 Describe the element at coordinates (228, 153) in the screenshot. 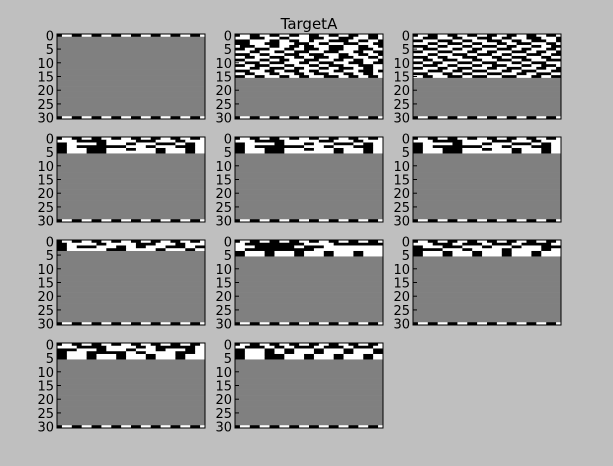

I see `y-tick-label: 5` at that location.